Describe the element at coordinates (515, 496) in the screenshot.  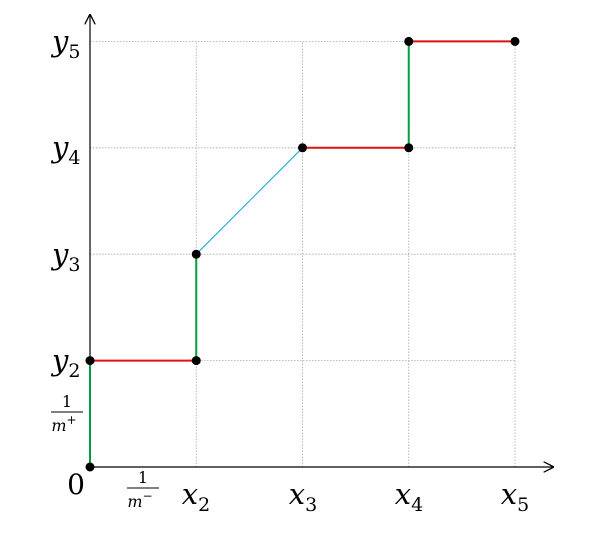
I see `x-tick-label: x5` at that location.